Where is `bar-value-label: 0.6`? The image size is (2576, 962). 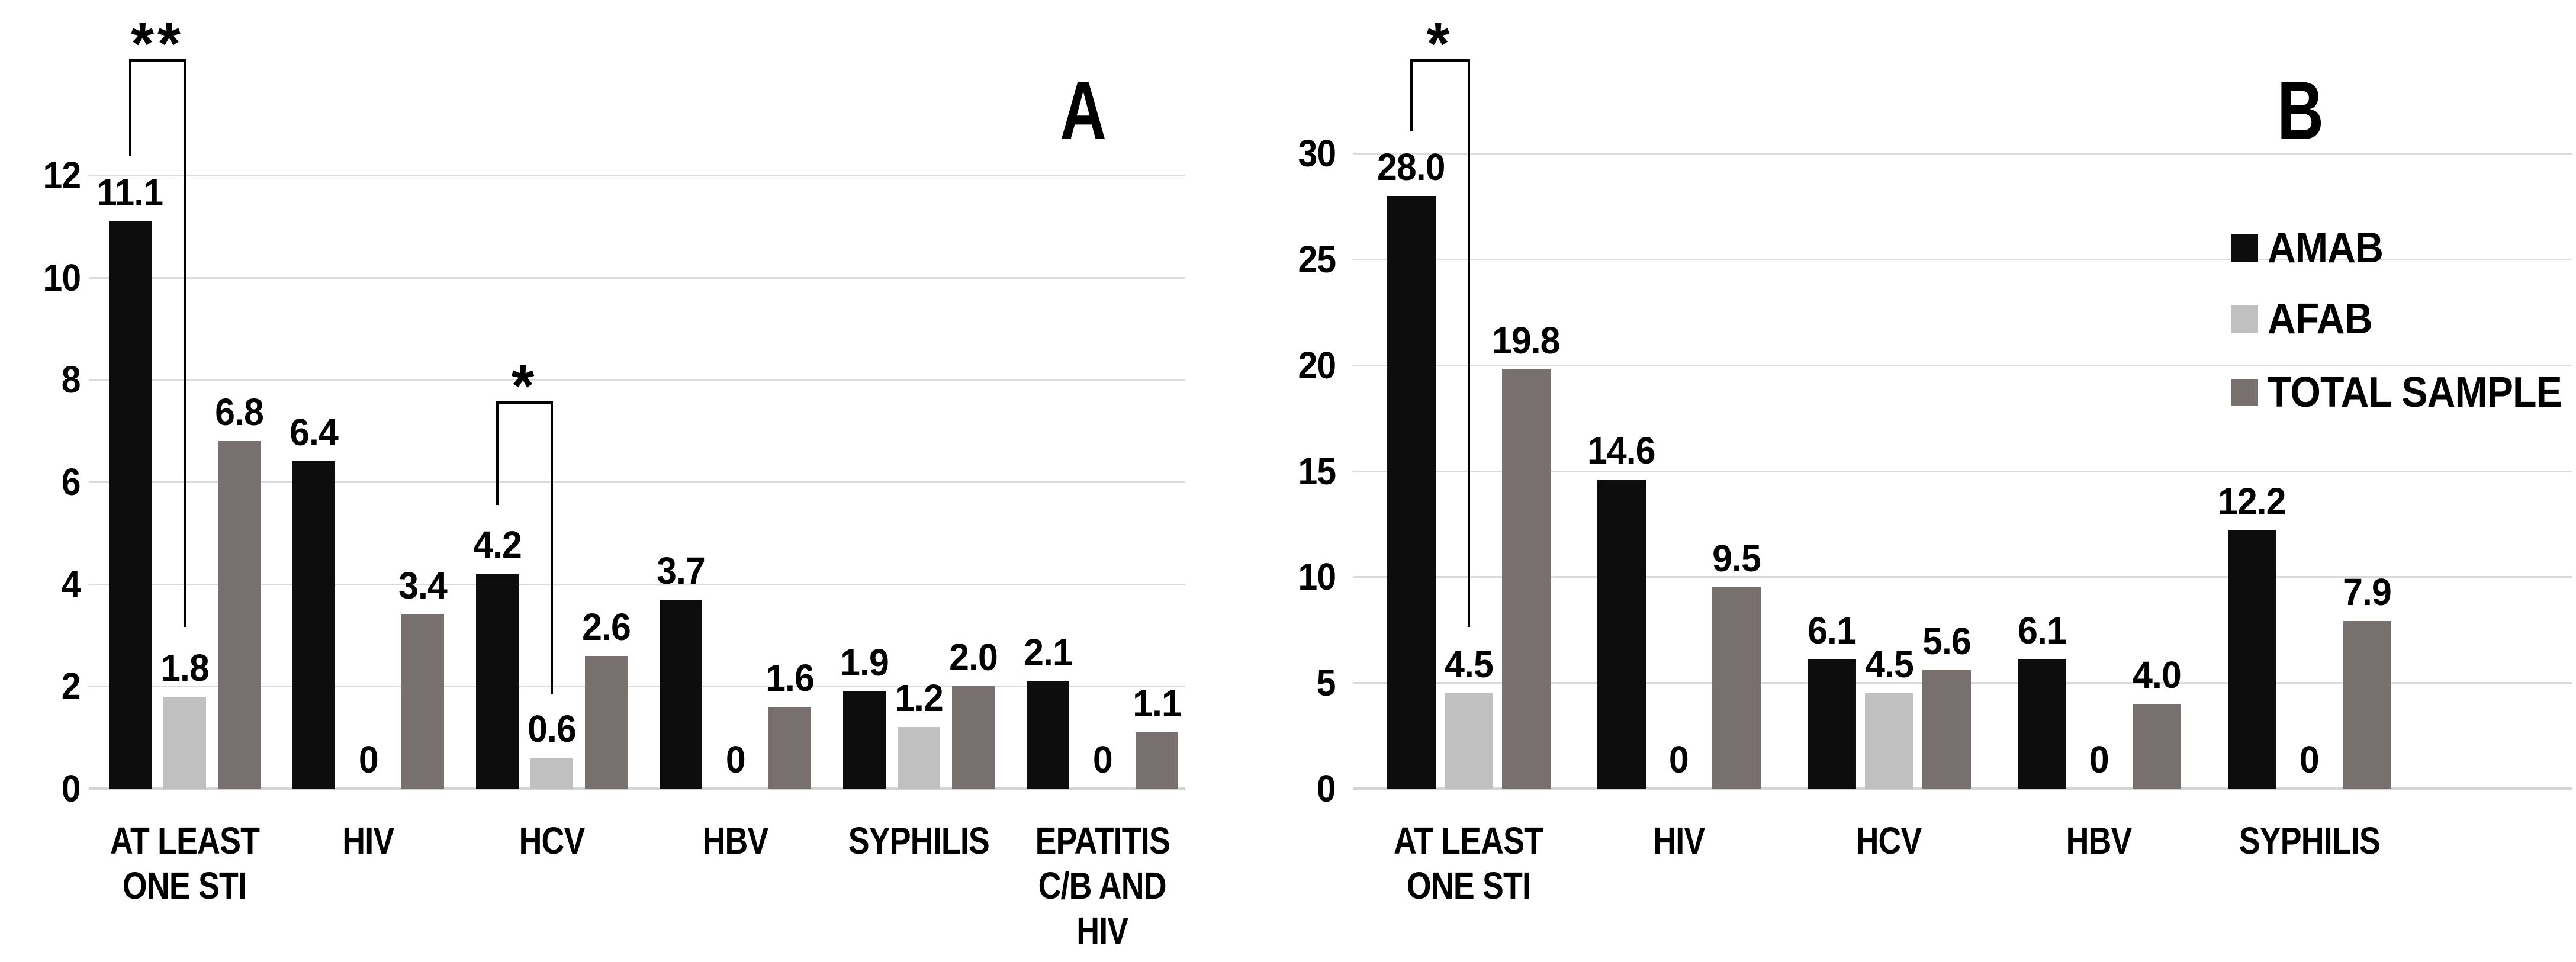 bar-value-label: 0.6 is located at coordinates (552, 728).